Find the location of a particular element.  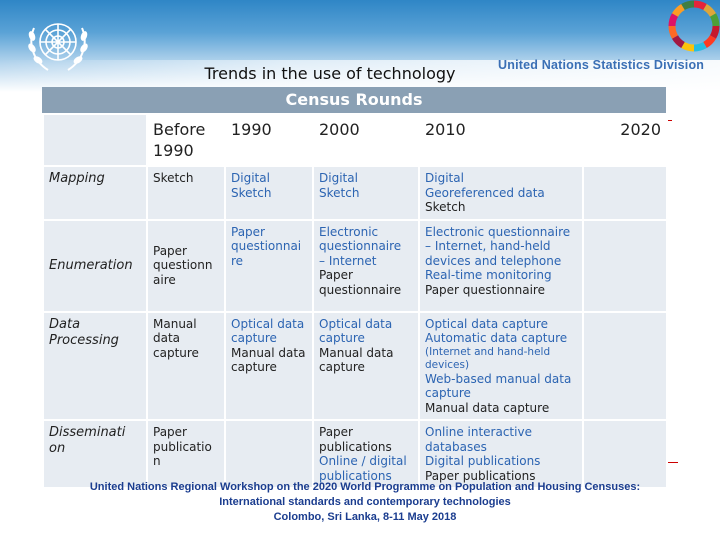

row-label: Disseminati on is located at coordinates (95, 454).